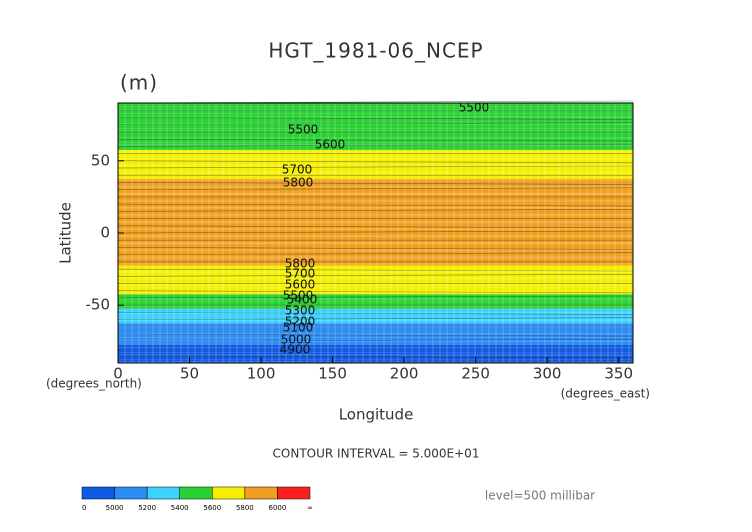 Image resolution: width=752 pixels, height=532 pixels. I want to click on chart-title: HGT_1981-06_NCEP, so click(375, 51).